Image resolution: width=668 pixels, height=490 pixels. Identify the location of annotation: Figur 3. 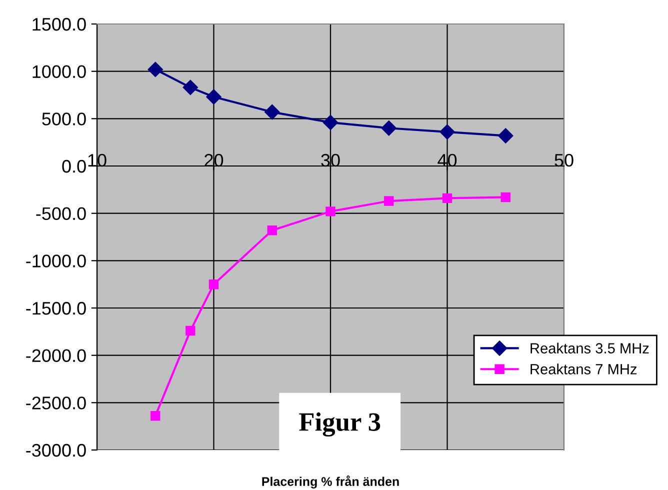
(339, 424).